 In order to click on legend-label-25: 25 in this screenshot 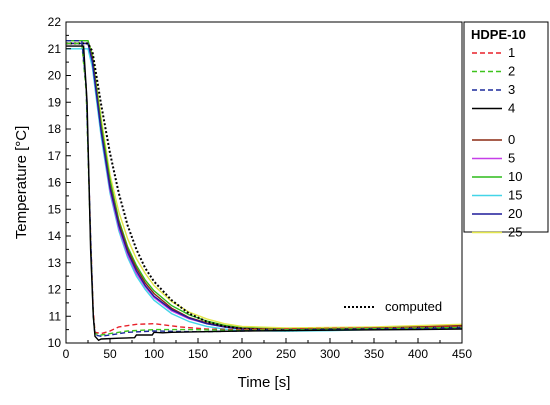, I will do `click(515, 232)`.